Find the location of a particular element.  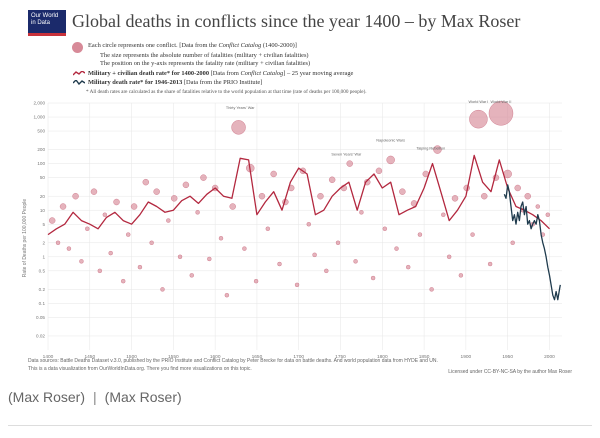

legend-line2-swatch is located at coordinates (79, 82).